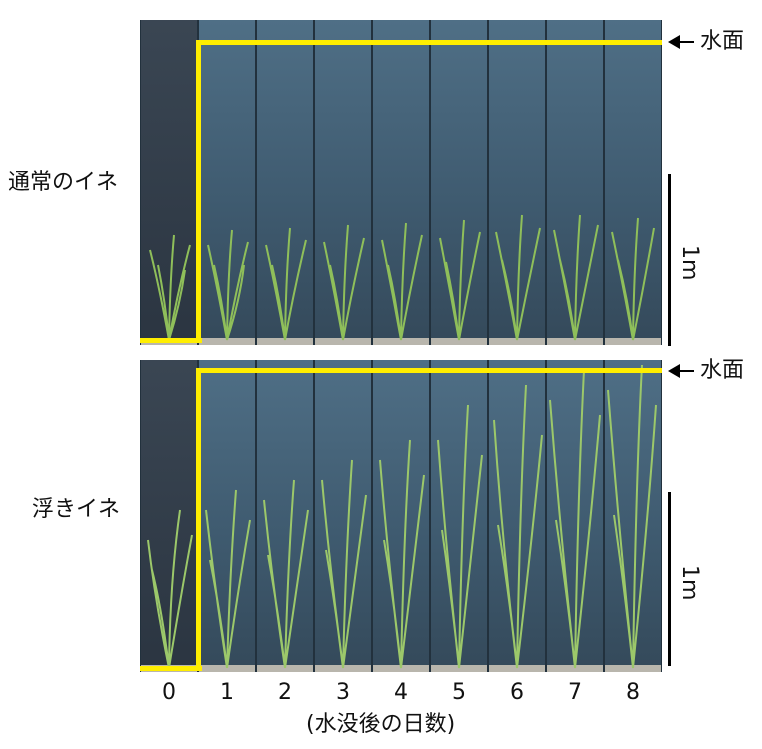  What do you see at coordinates (76, 509) in the screenshot?
I see `row-label-floating-rice: 浮きイネ` at bounding box center [76, 509].